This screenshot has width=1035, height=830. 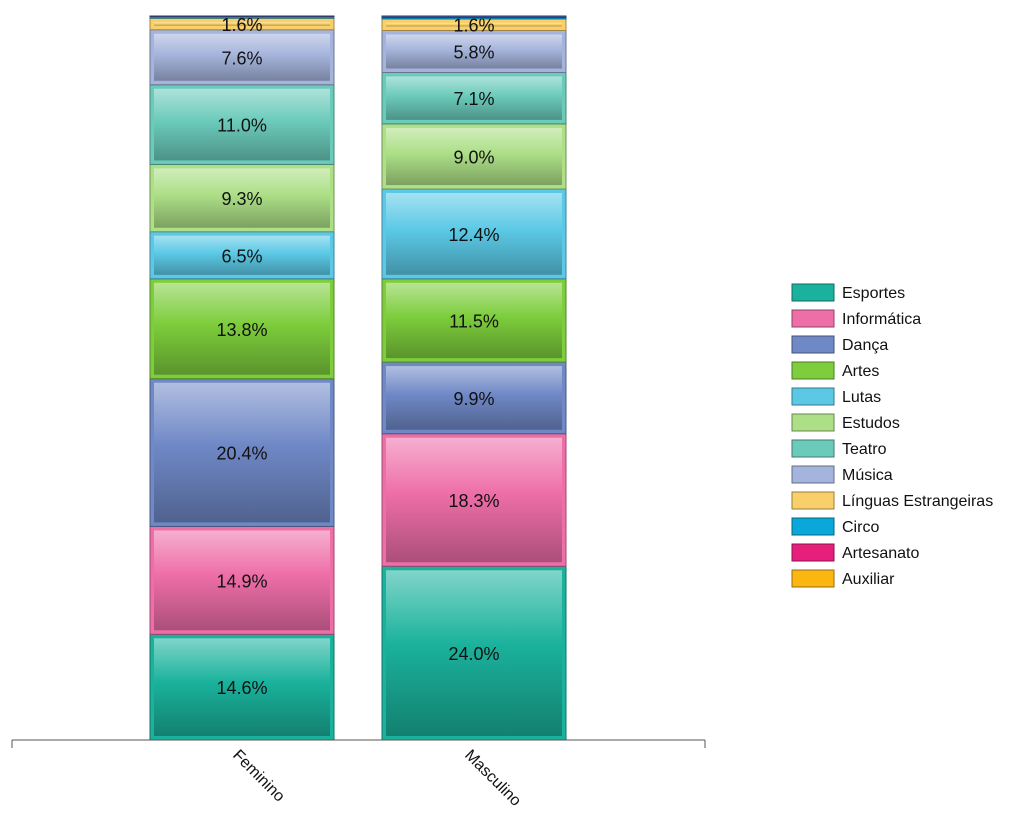 I want to click on data-label-feminino-linguas-estrangeiras: 1.6%, so click(x=241, y=25).